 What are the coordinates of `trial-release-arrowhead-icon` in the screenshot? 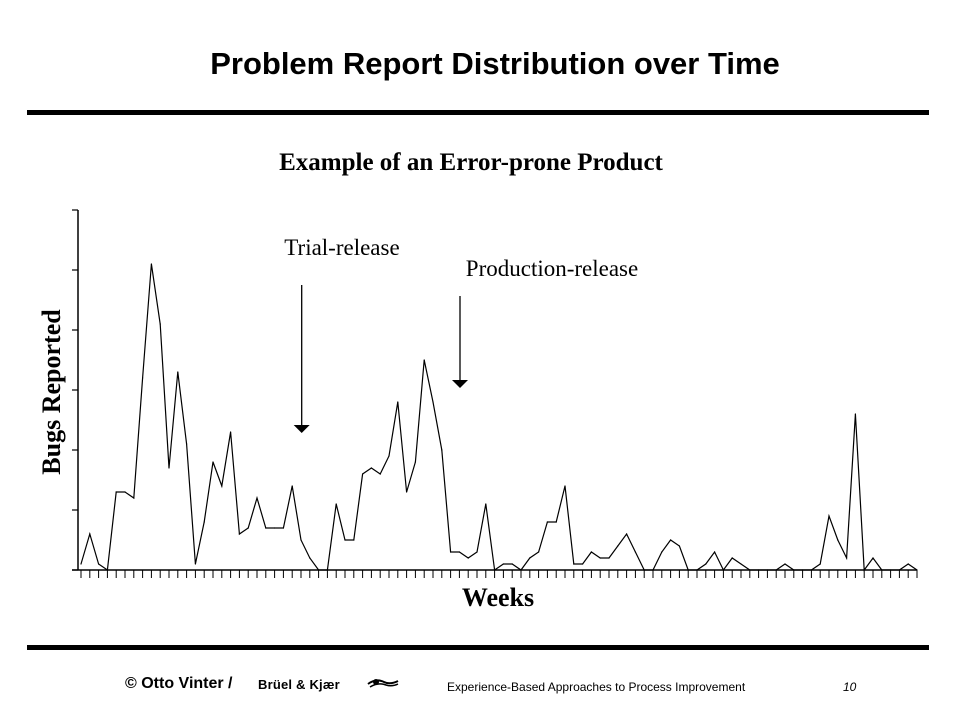 It's located at (301, 429).